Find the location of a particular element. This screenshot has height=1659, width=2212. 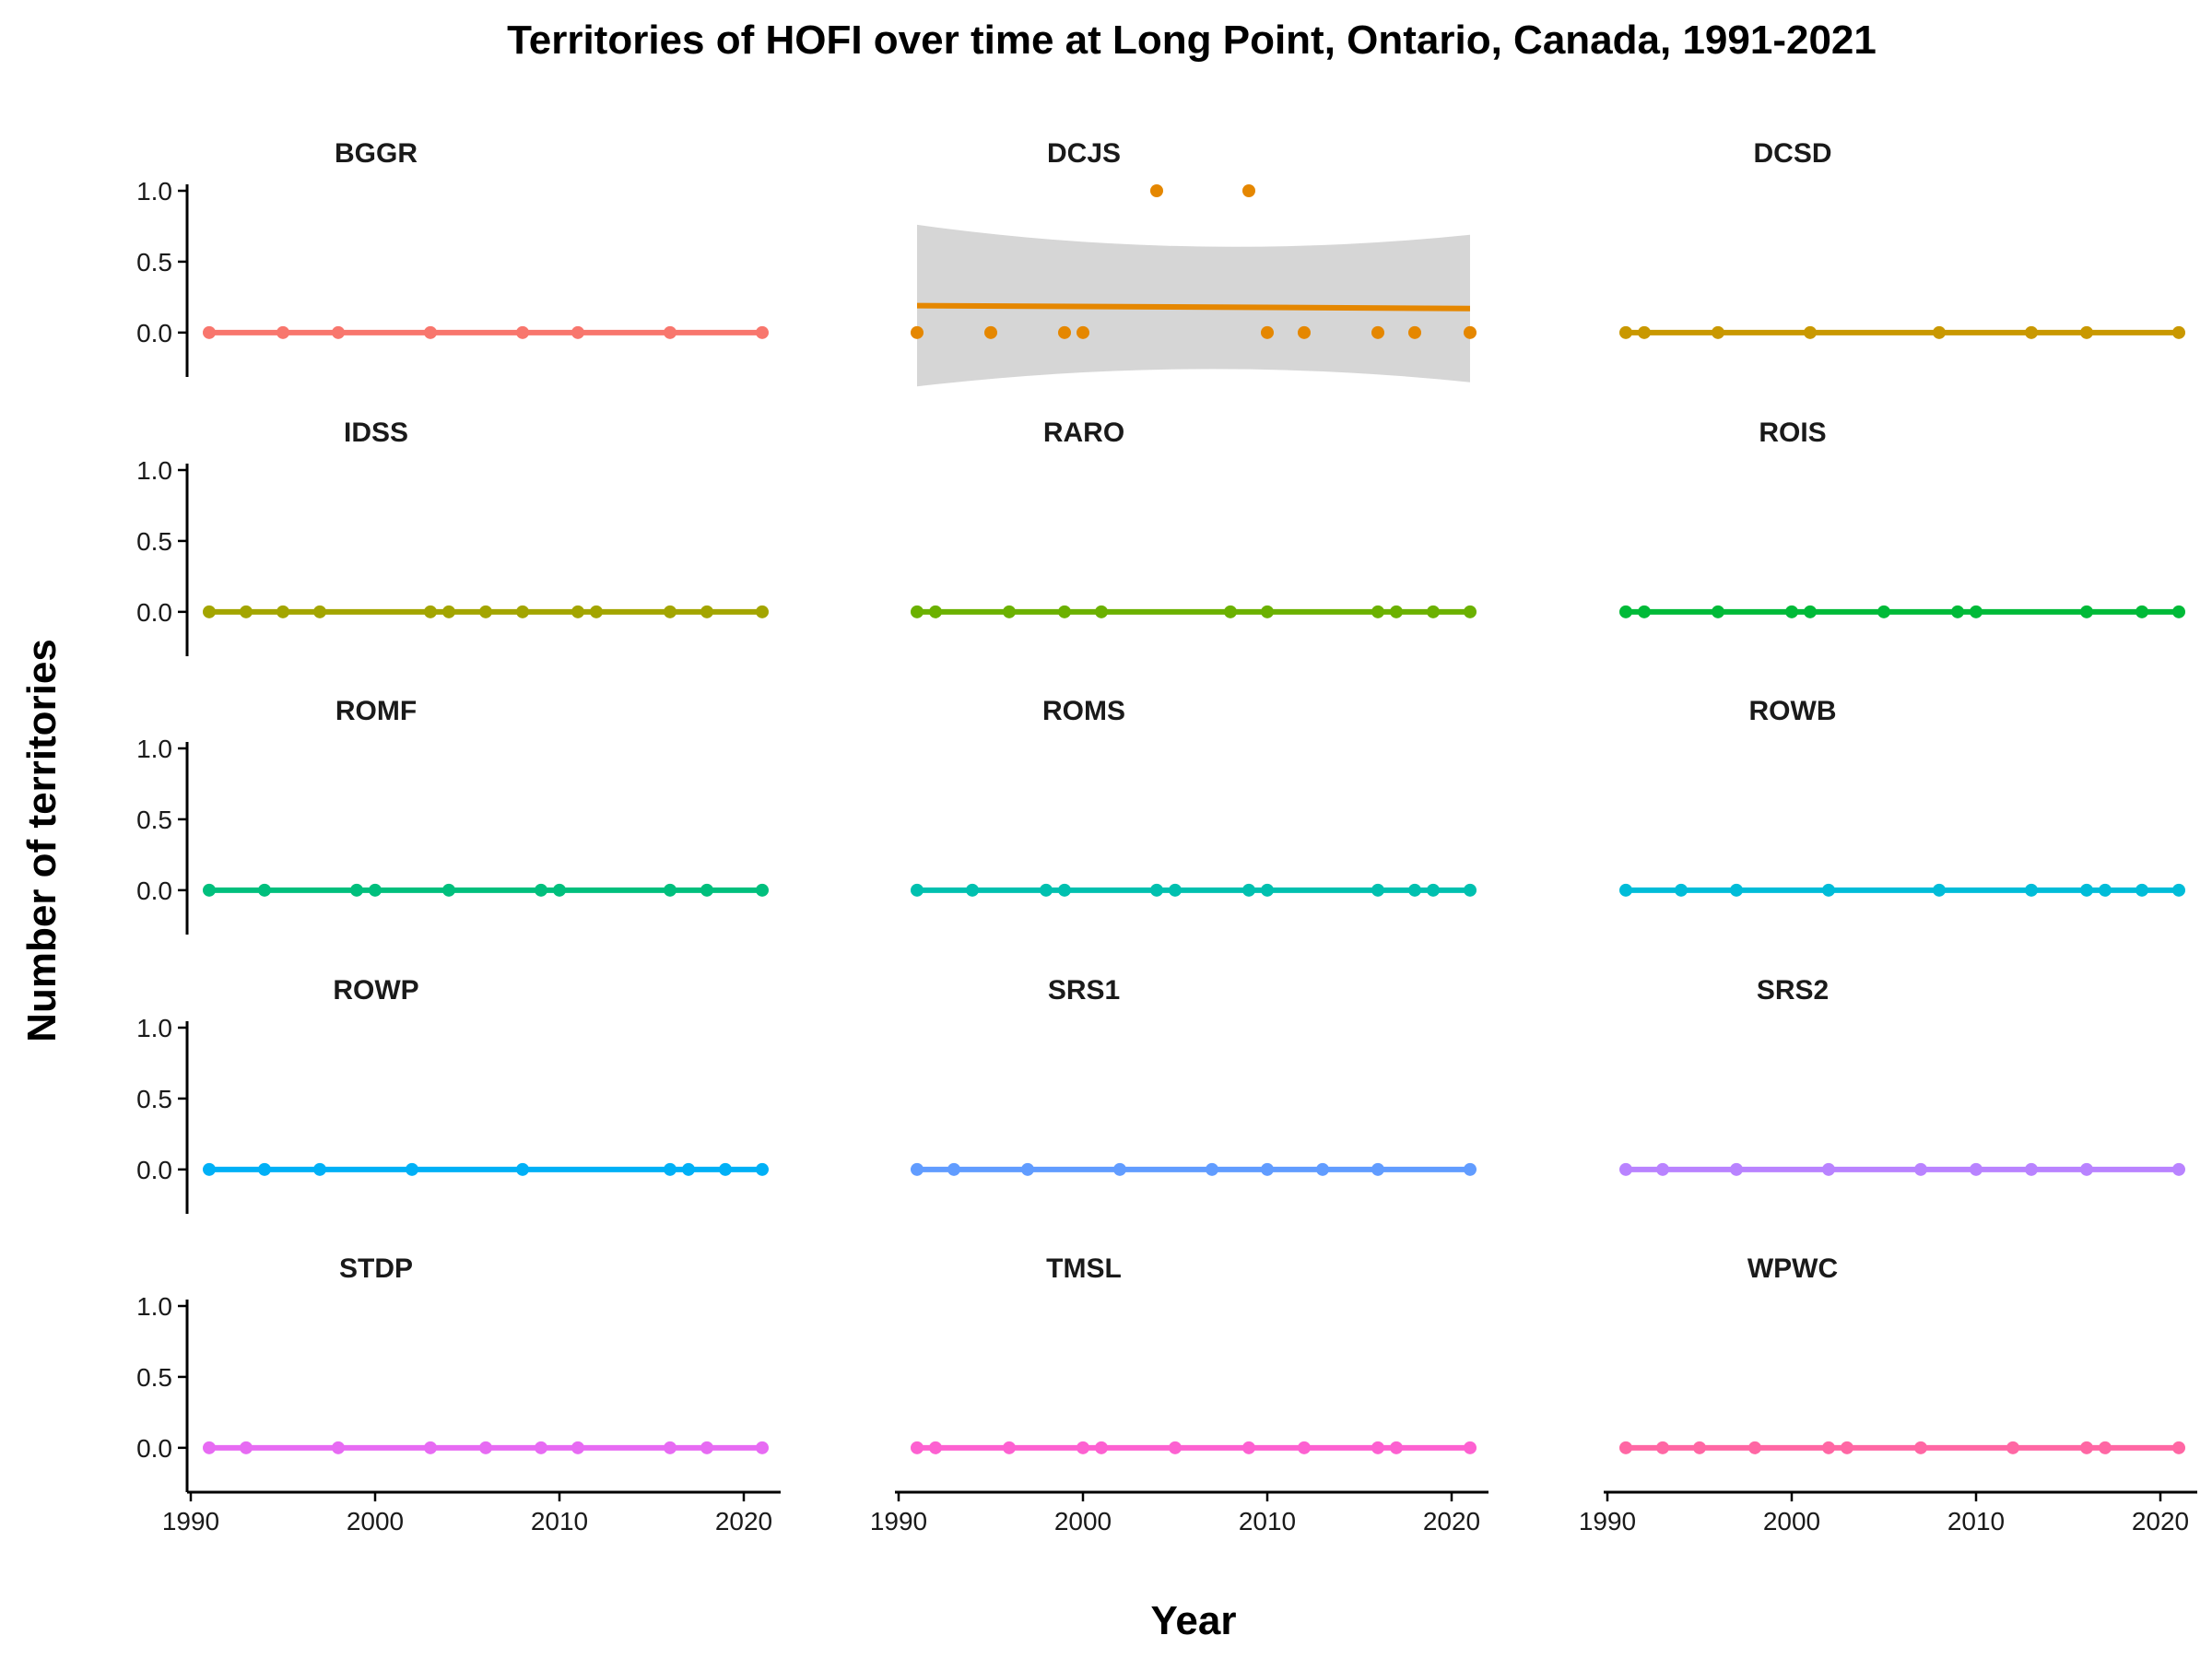

panel-rowp: ROWP 0.0 0.5 1.0 is located at coordinates (452, 1094).